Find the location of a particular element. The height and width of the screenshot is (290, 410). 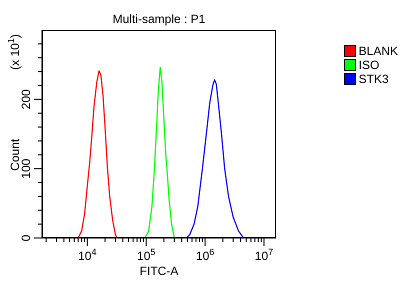

chart-title: Multi-sample : P1 is located at coordinates (159, 19).